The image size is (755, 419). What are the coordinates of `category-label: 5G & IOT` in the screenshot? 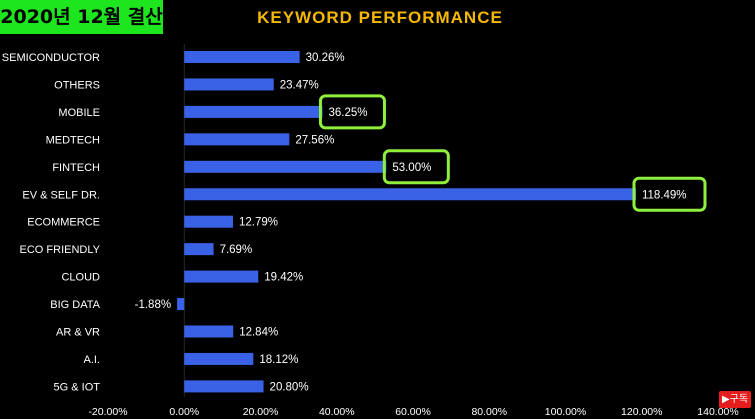 It's located at (77, 387).